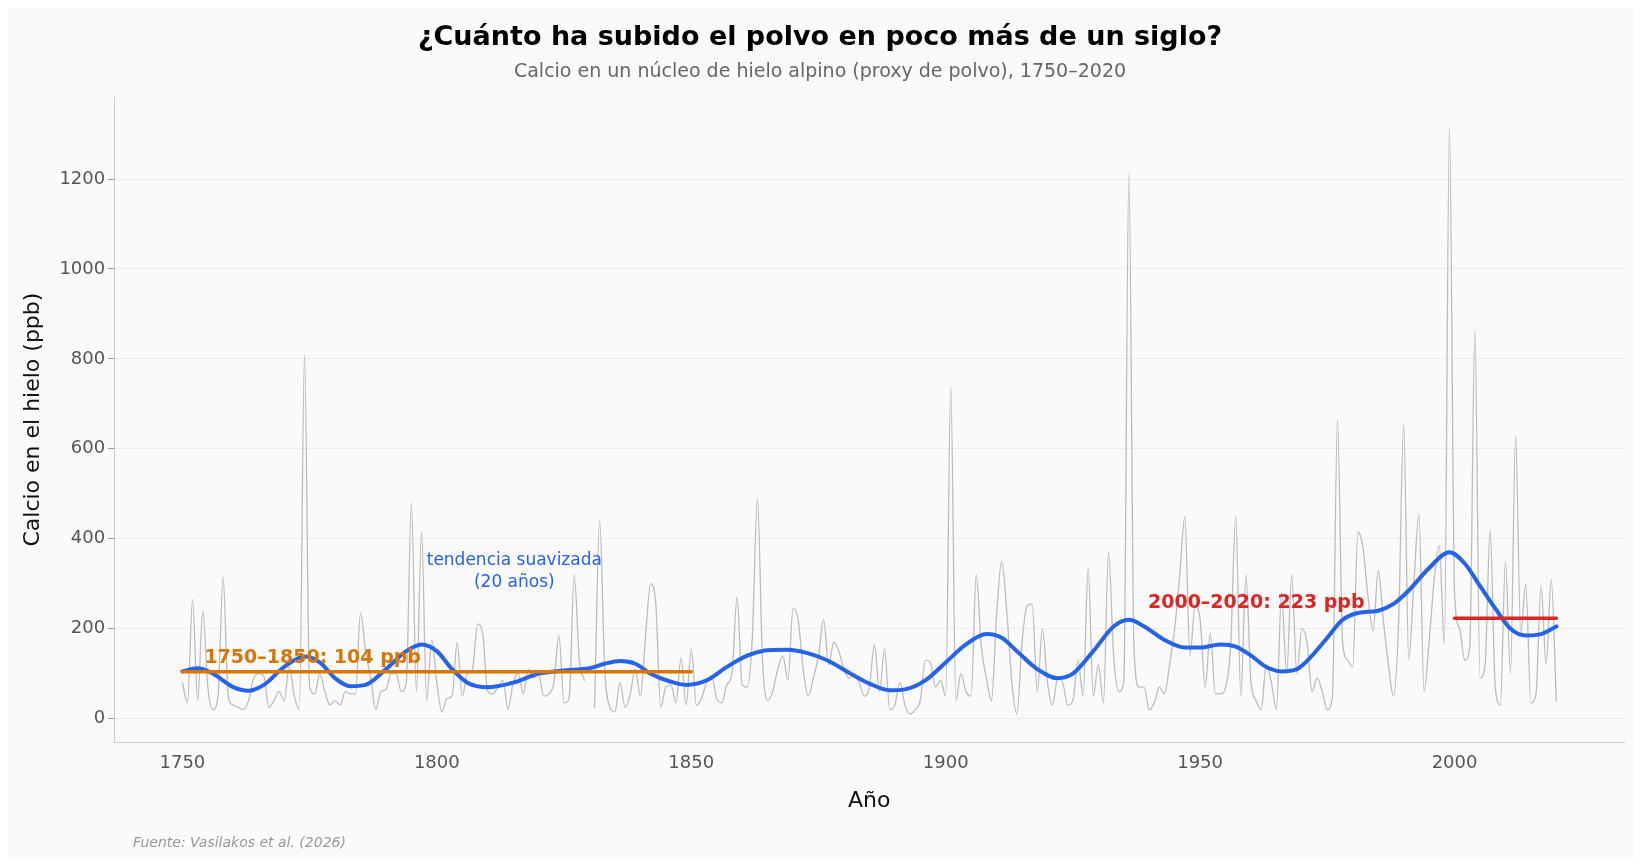  I want to click on y-tick-label: 200, so click(88, 627).